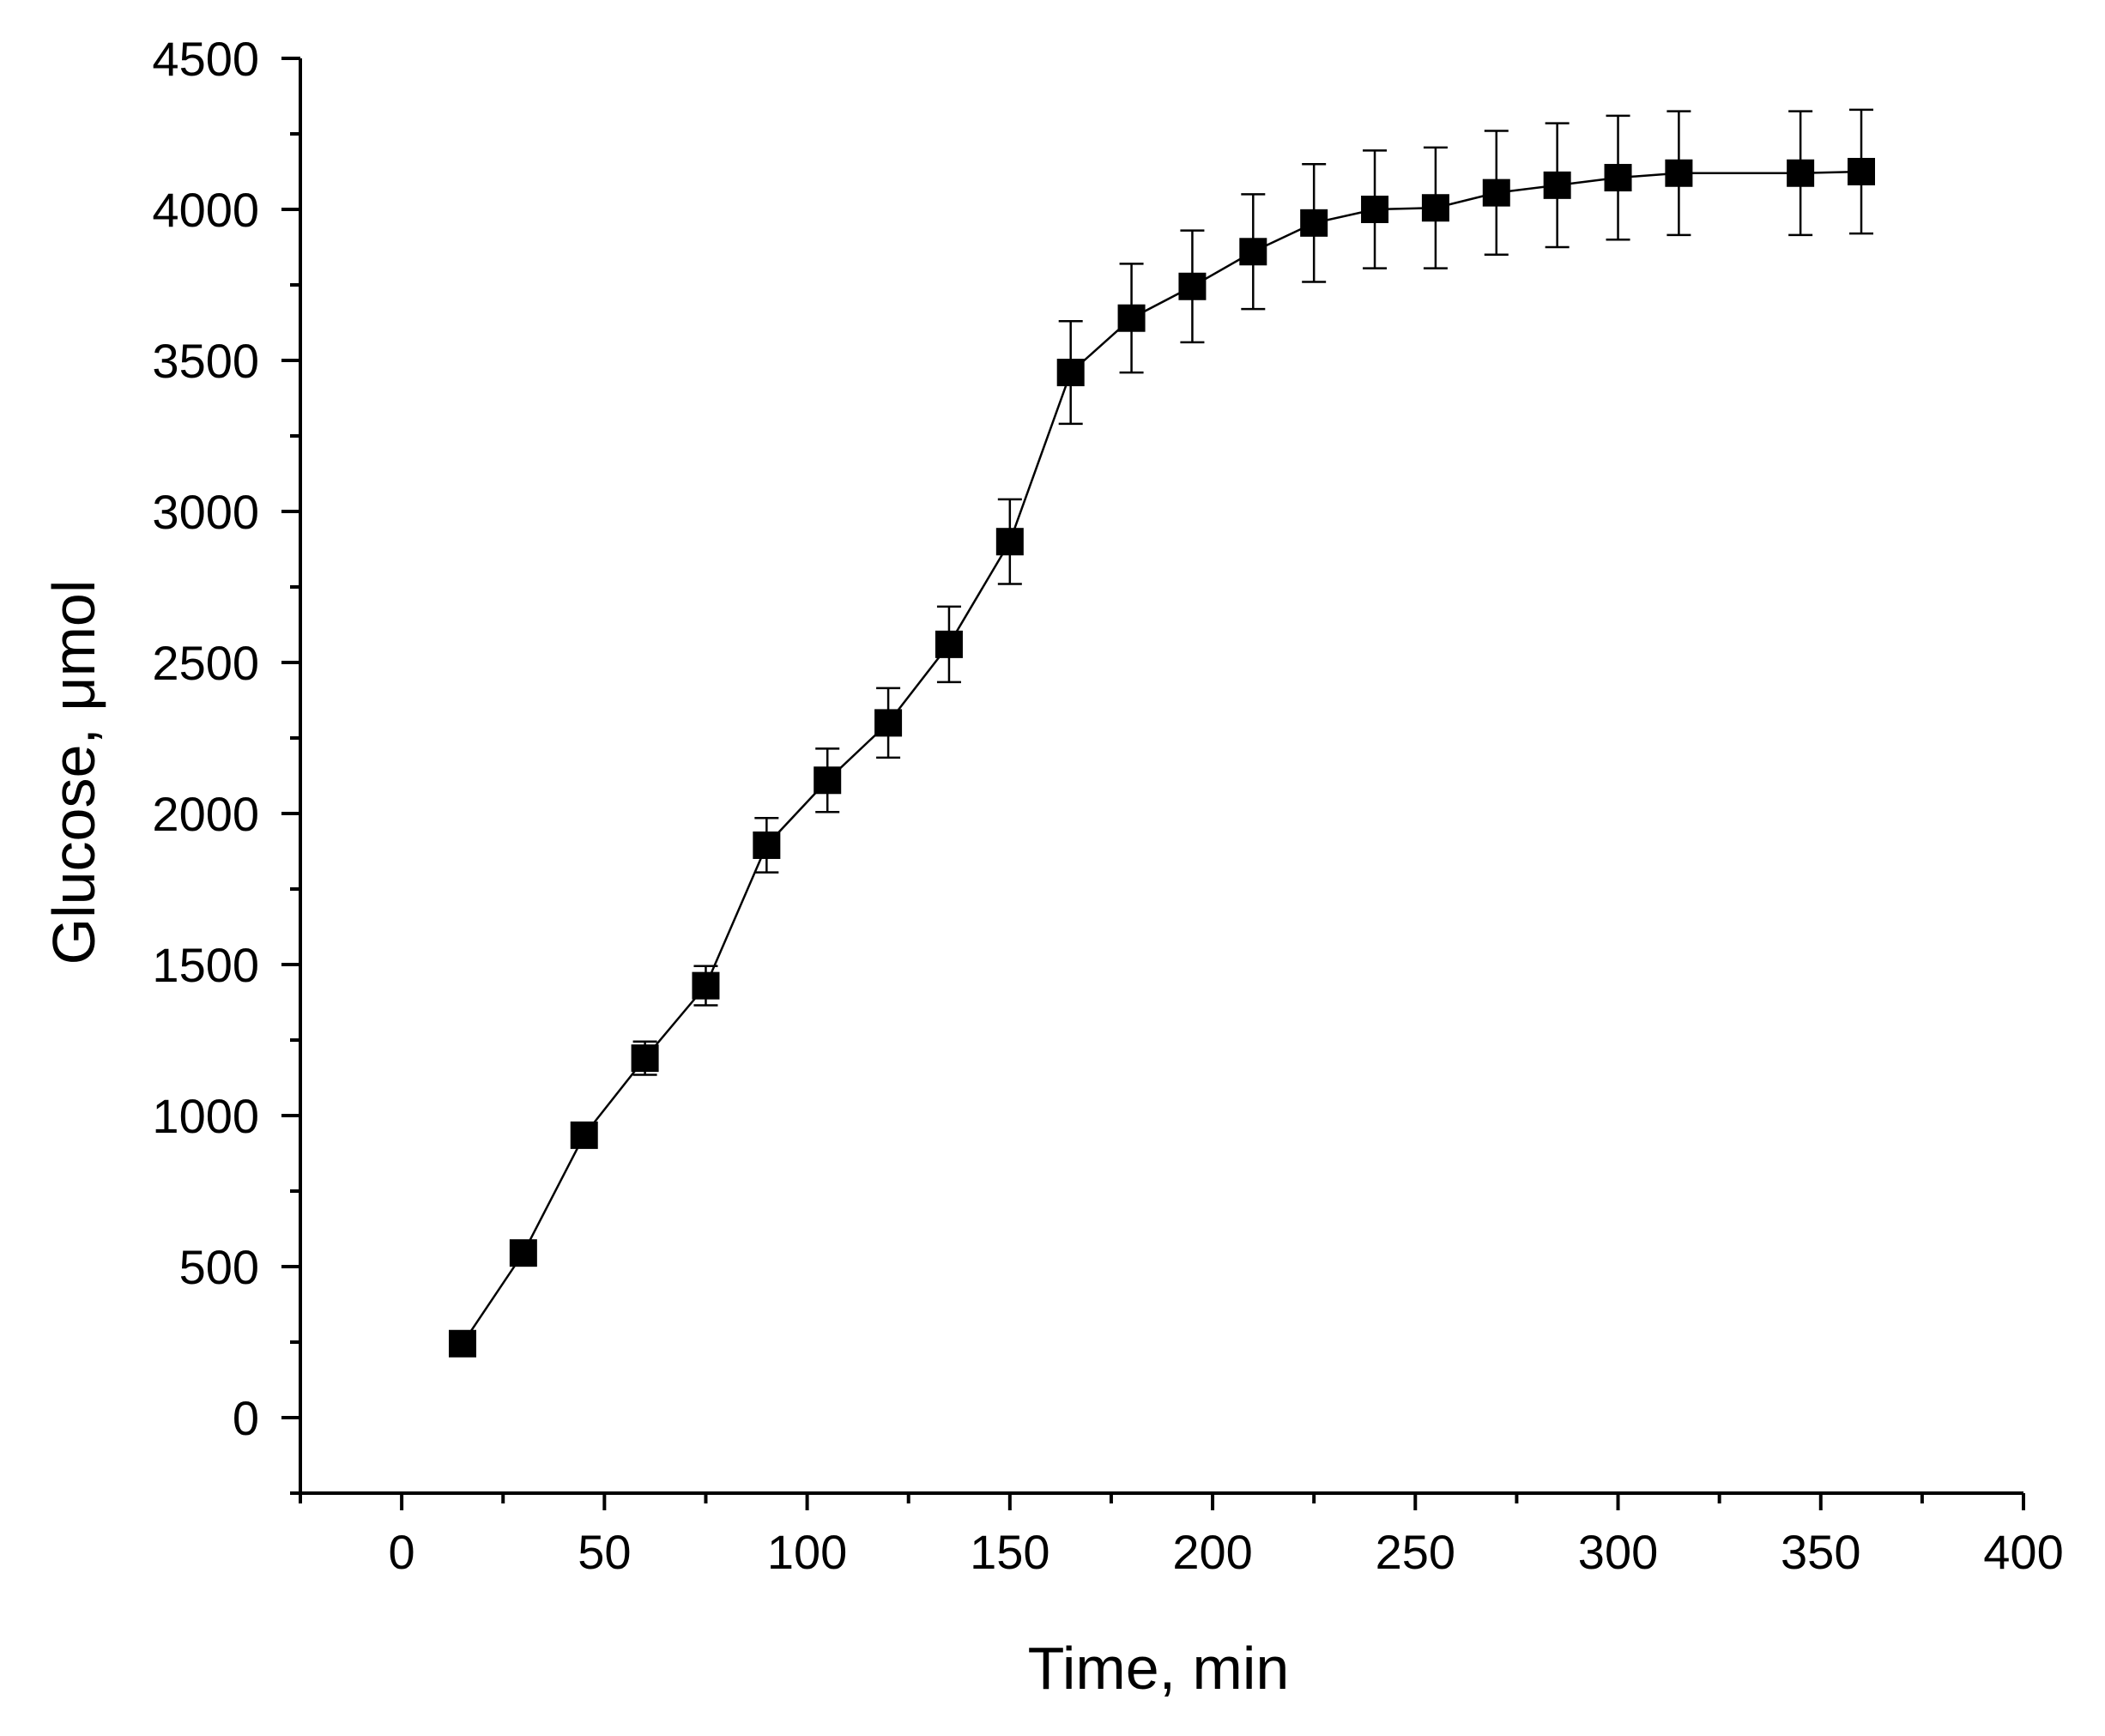 This screenshot has width=2105, height=1736. I want to click on y-tick-label: 2500, so click(205, 663).